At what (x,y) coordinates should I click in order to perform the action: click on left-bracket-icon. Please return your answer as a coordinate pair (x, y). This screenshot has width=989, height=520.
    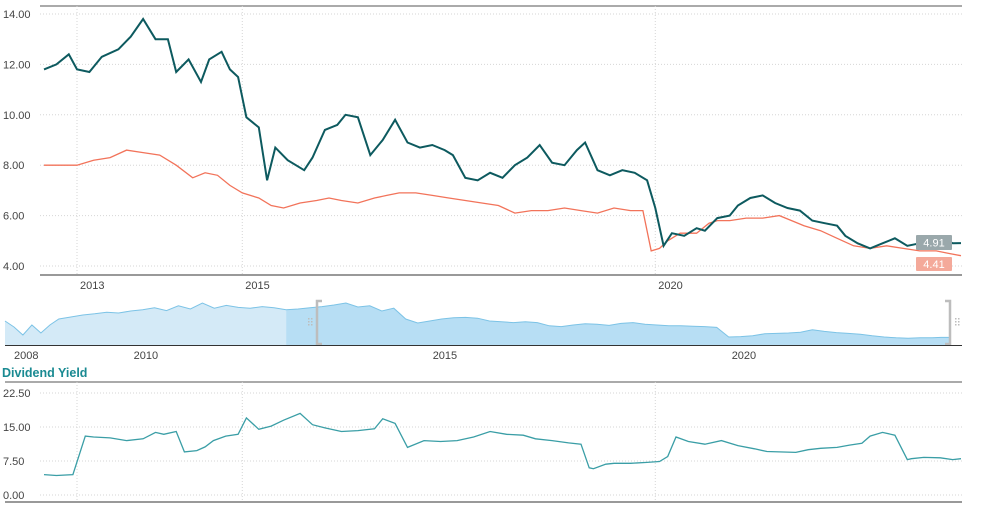
    Looking at the image, I should click on (318, 322).